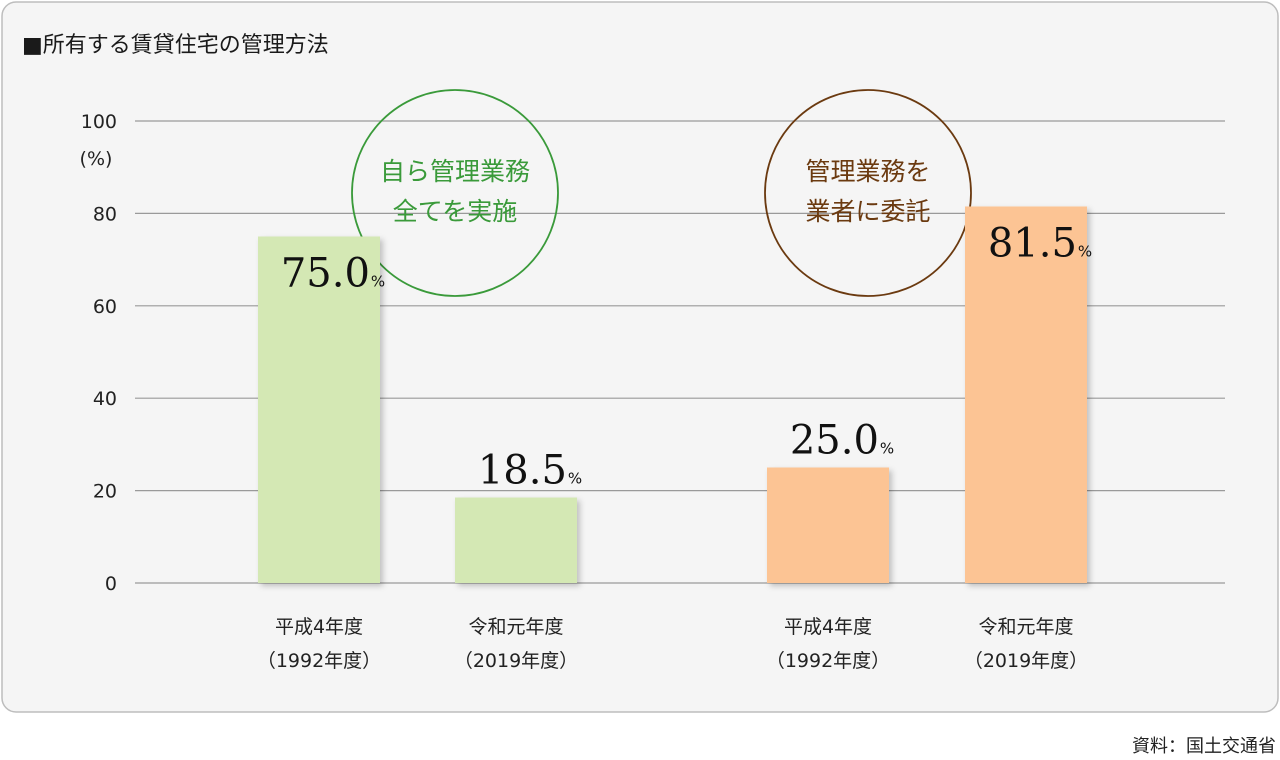 The width and height of the screenshot is (1280, 760). I want to click on bar-value-label: 81.5%, so click(1040, 243).